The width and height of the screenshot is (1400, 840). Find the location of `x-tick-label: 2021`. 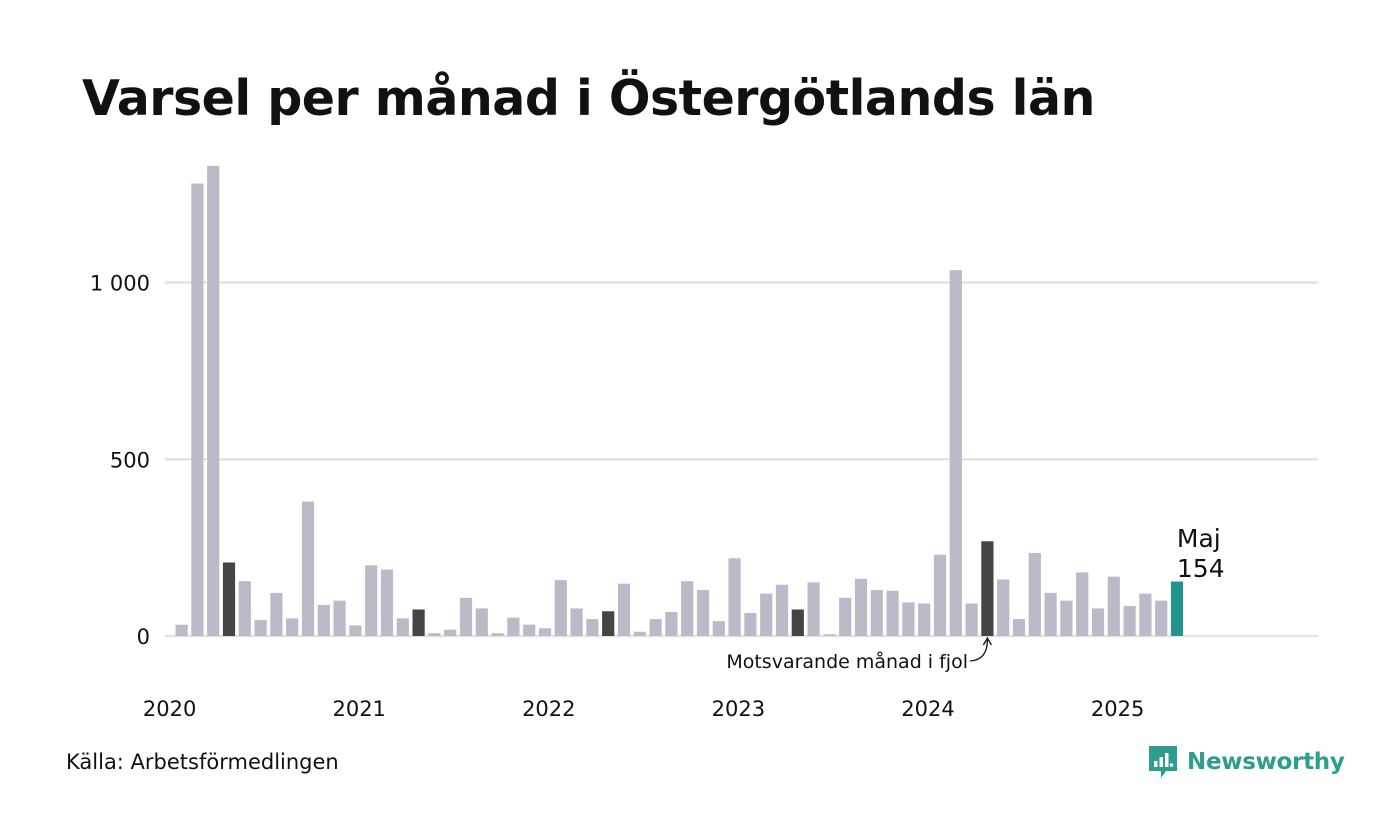

x-tick-label: 2021 is located at coordinates (358, 709).